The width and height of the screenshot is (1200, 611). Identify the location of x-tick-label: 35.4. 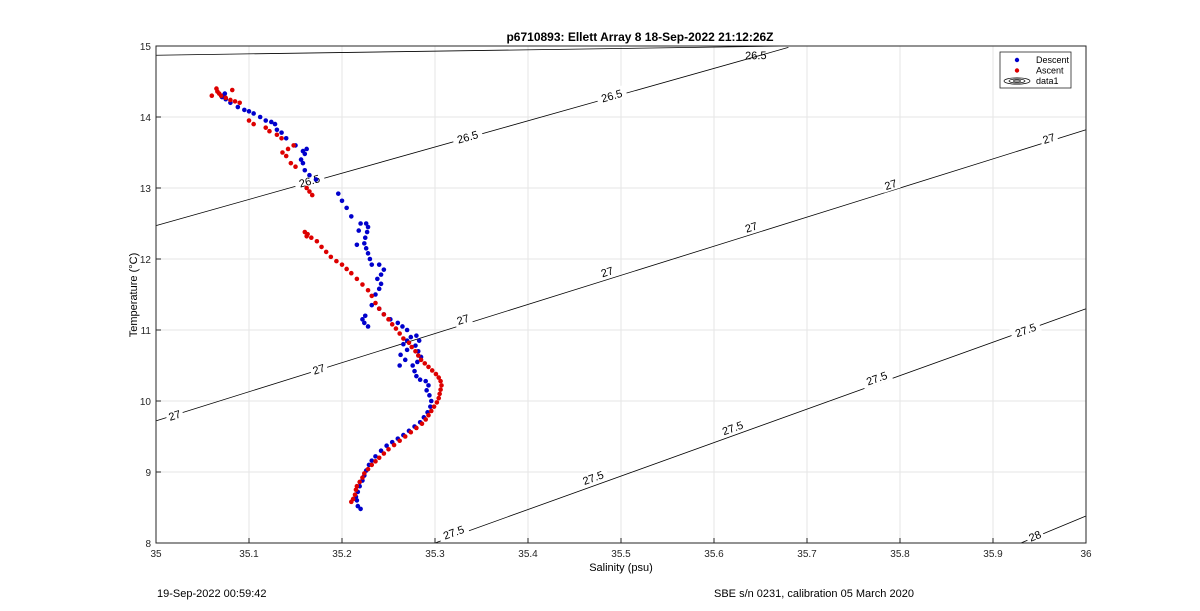
(528, 554).